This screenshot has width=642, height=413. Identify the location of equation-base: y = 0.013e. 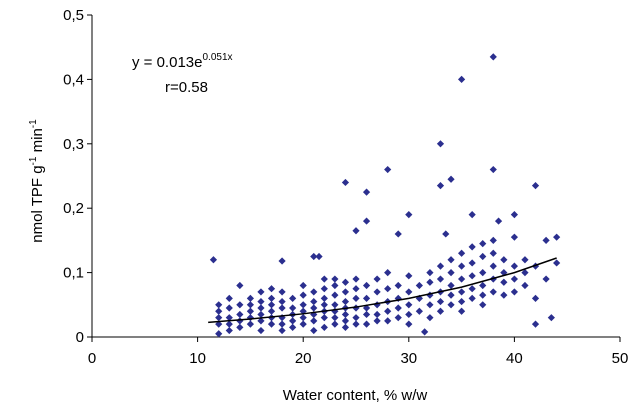
(167, 62).